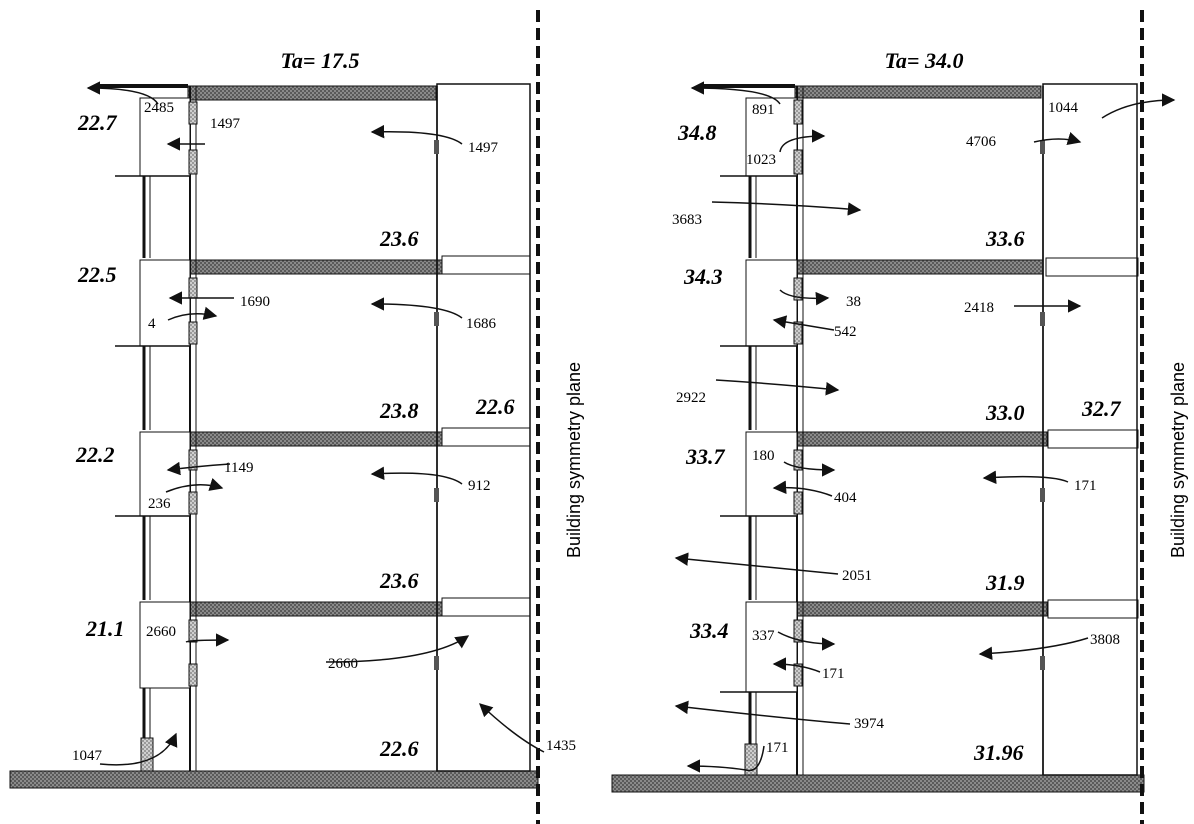 The height and width of the screenshot is (824, 1194). I want to click on temperature-value: 23.8, so click(399, 410).